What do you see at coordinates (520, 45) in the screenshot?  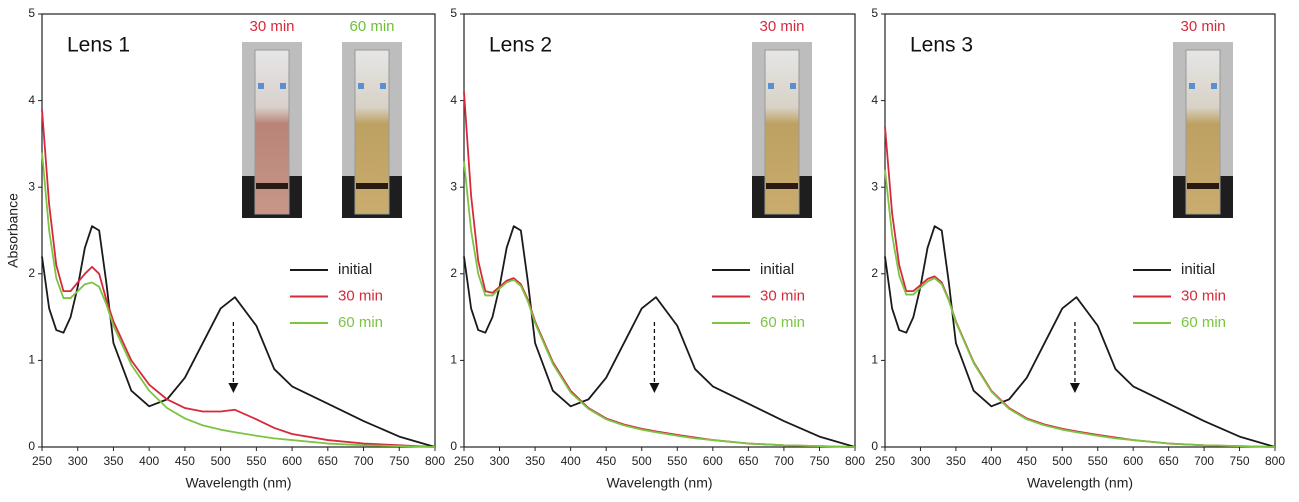 I see `panel-title: Lens 2` at bounding box center [520, 45].